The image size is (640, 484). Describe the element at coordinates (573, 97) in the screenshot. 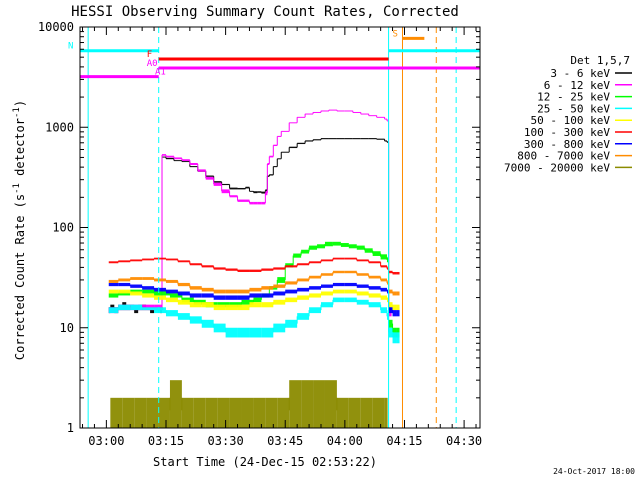

I see `legend-label-2: 12 - 25 keV` at that location.